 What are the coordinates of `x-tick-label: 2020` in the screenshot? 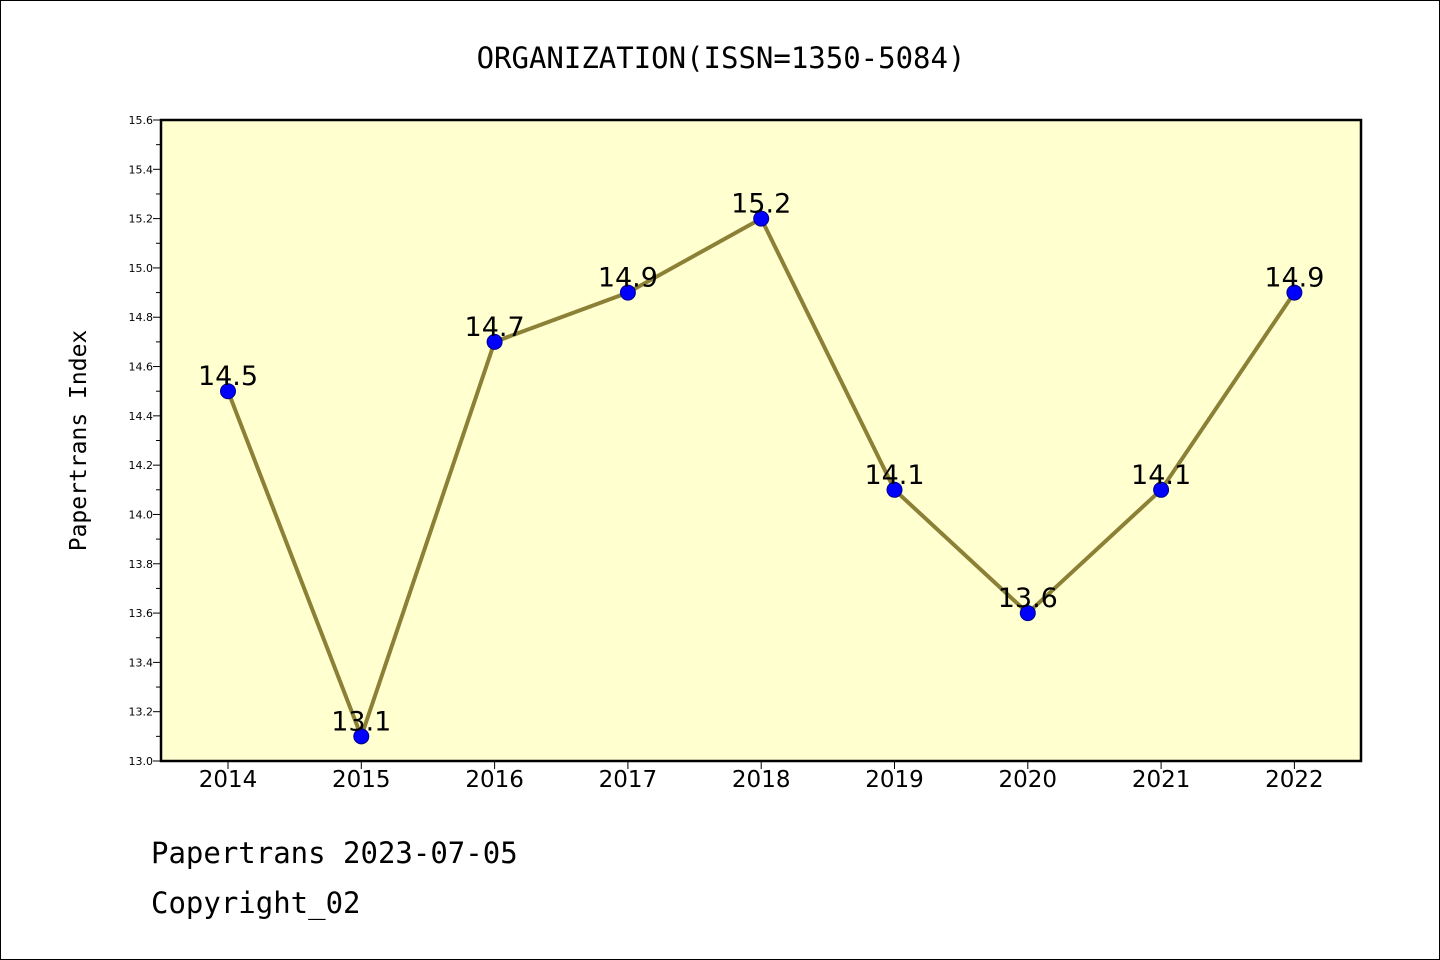 It's located at (1028, 780).